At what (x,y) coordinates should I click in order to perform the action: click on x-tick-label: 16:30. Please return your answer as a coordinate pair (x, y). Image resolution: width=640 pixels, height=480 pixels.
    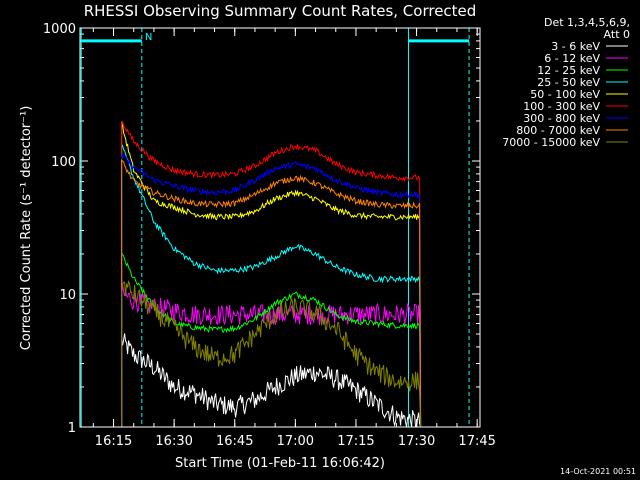
    Looking at the image, I should click on (173, 441).